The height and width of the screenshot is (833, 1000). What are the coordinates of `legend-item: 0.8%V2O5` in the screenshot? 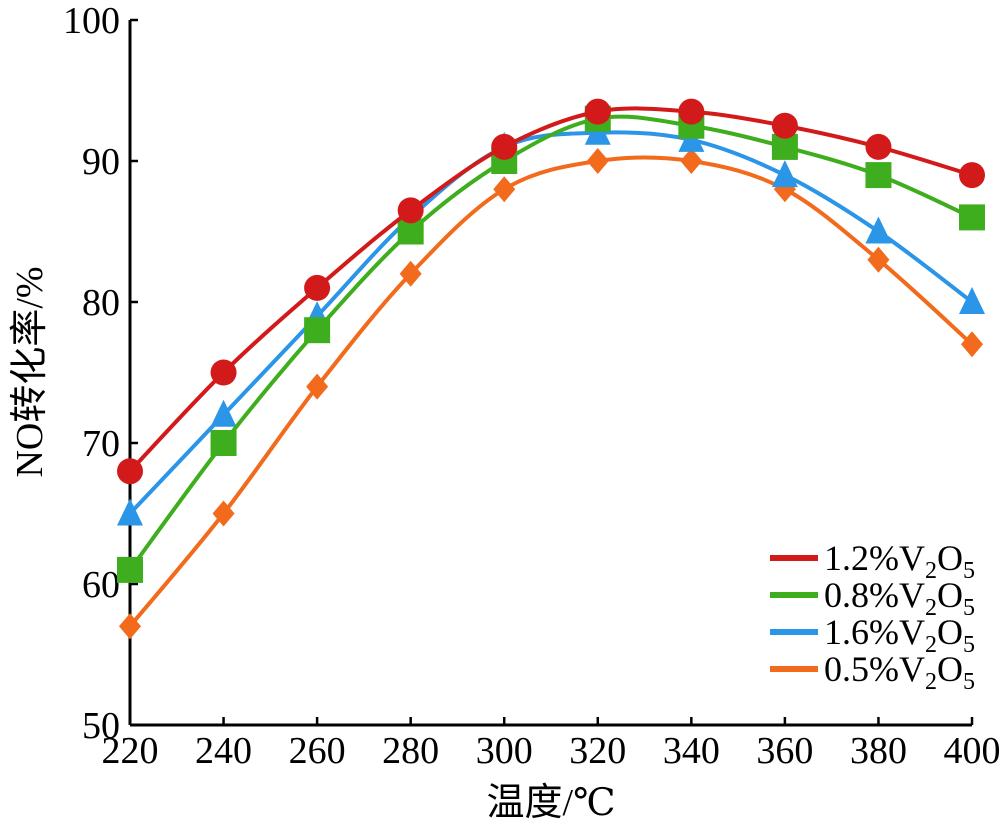 It's located at (872, 598).